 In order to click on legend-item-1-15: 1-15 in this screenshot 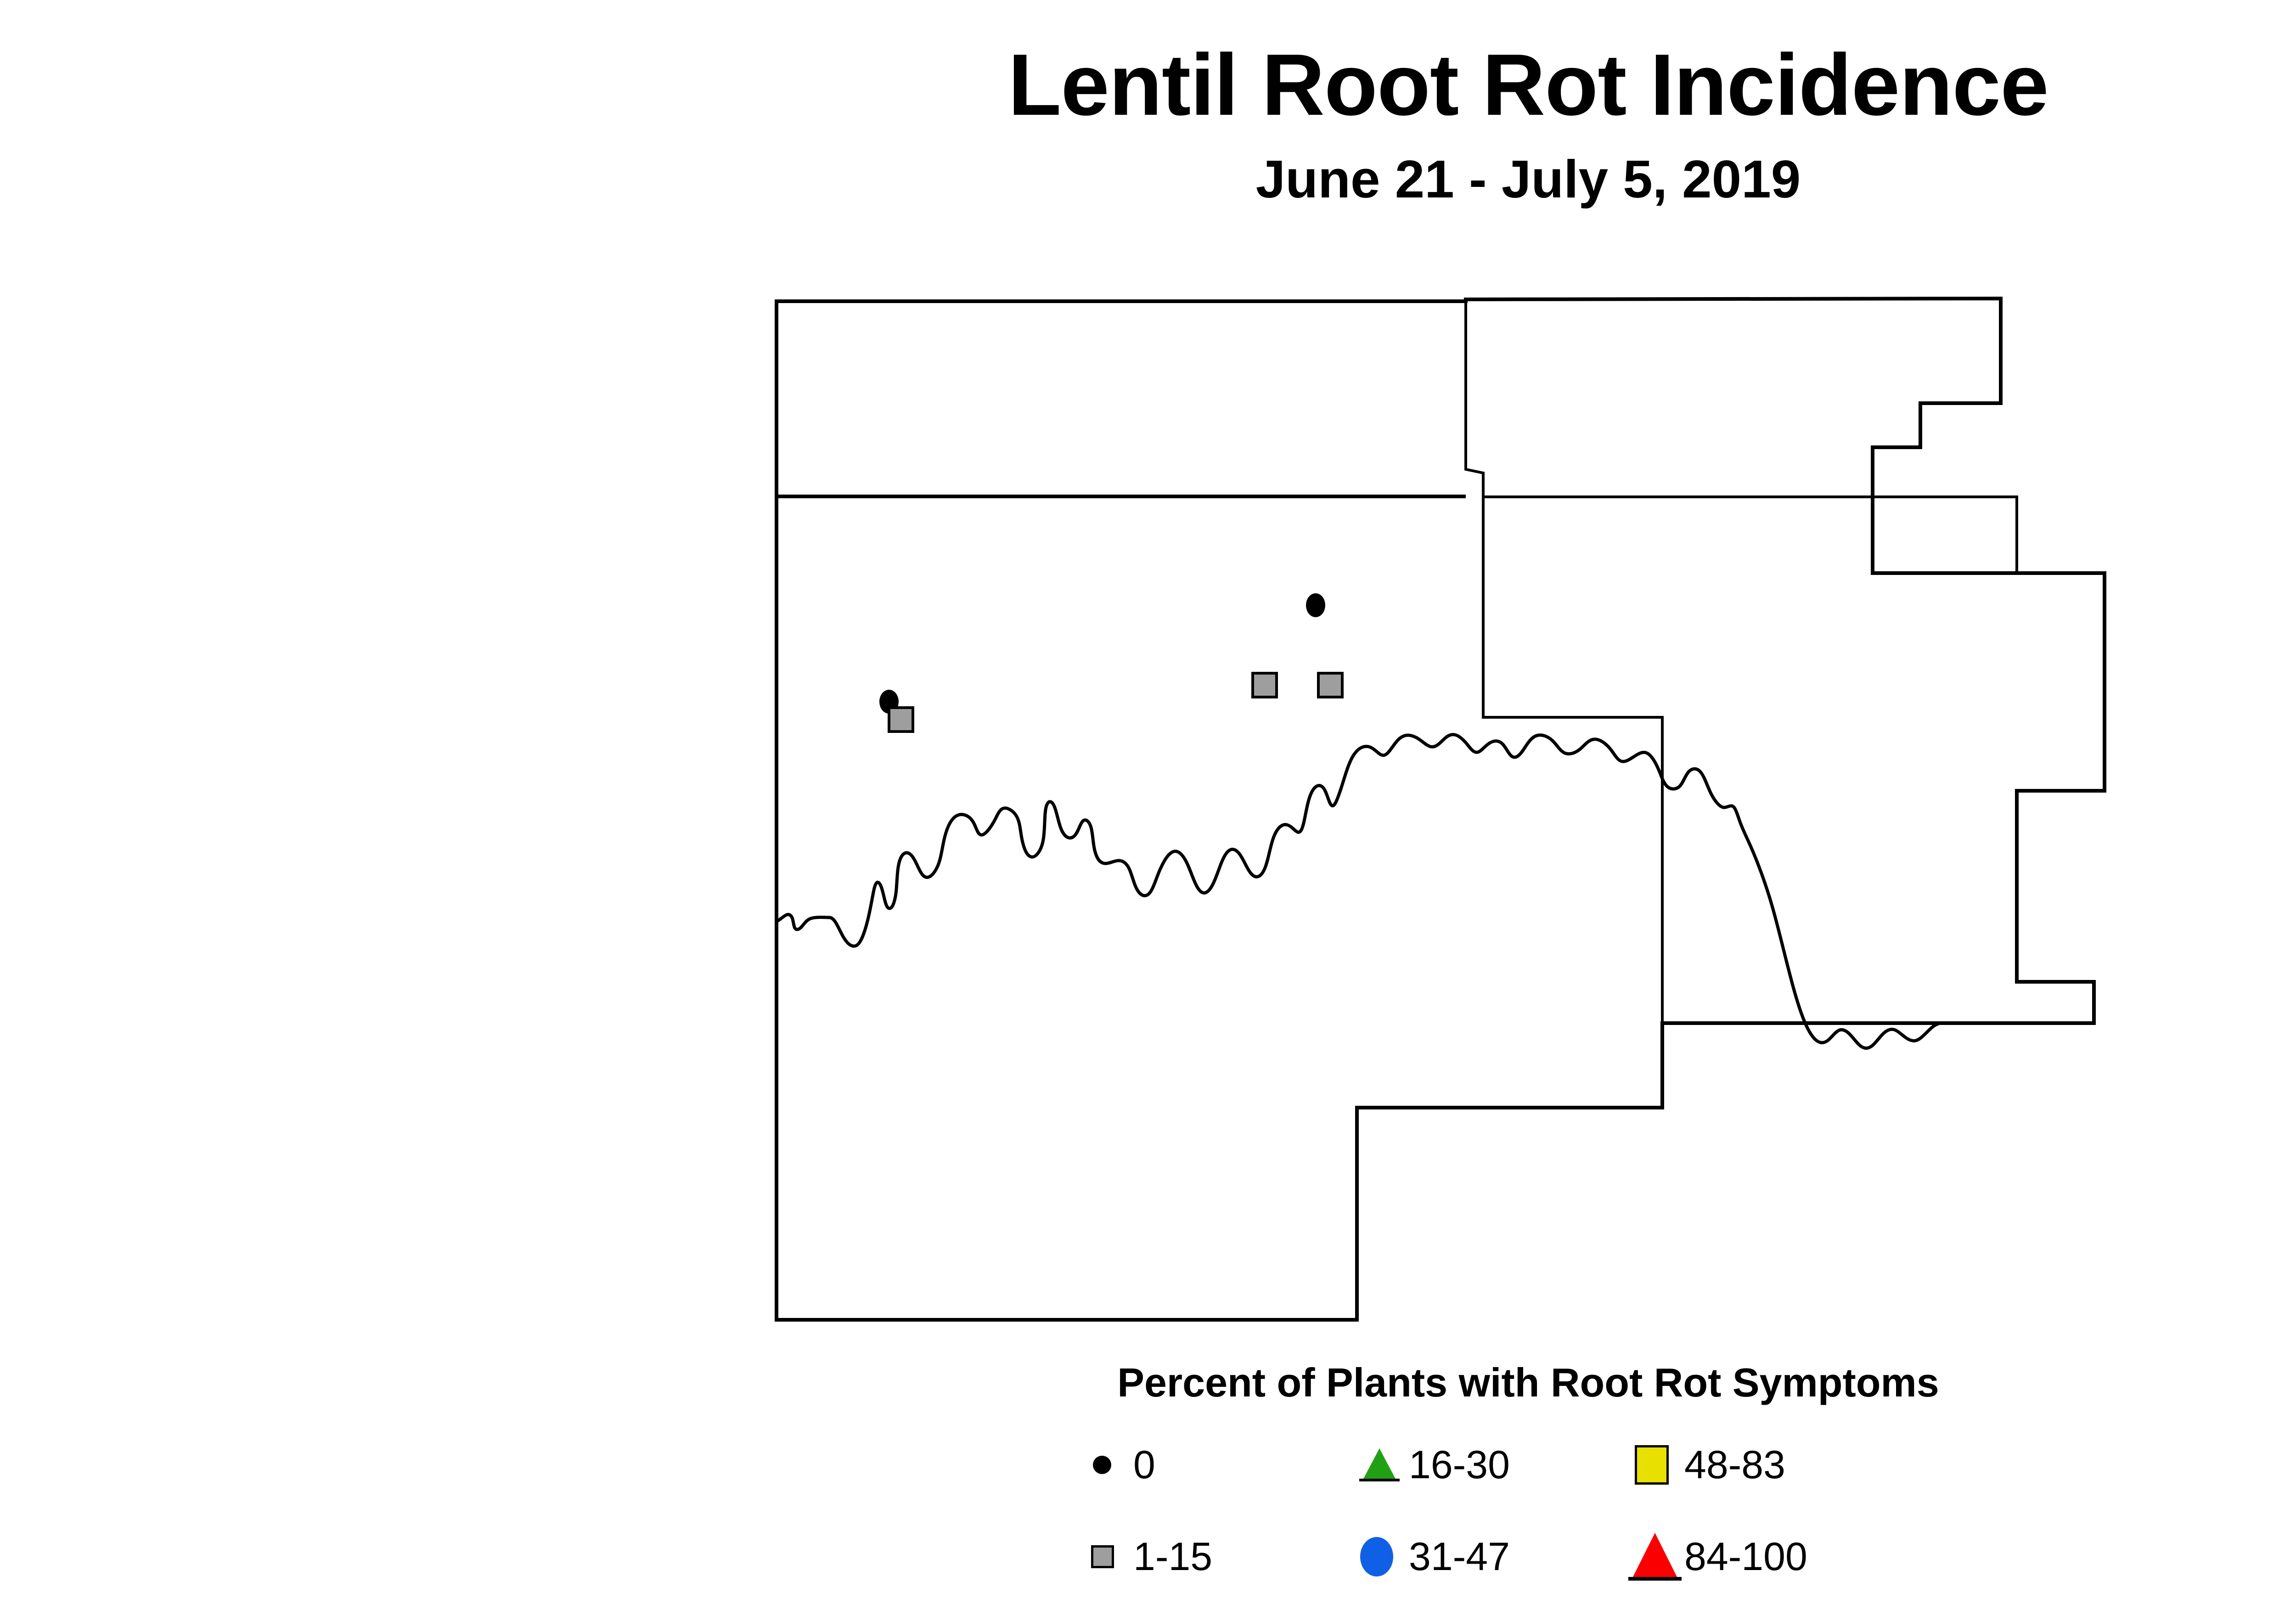, I will do `click(1207, 1557)`.